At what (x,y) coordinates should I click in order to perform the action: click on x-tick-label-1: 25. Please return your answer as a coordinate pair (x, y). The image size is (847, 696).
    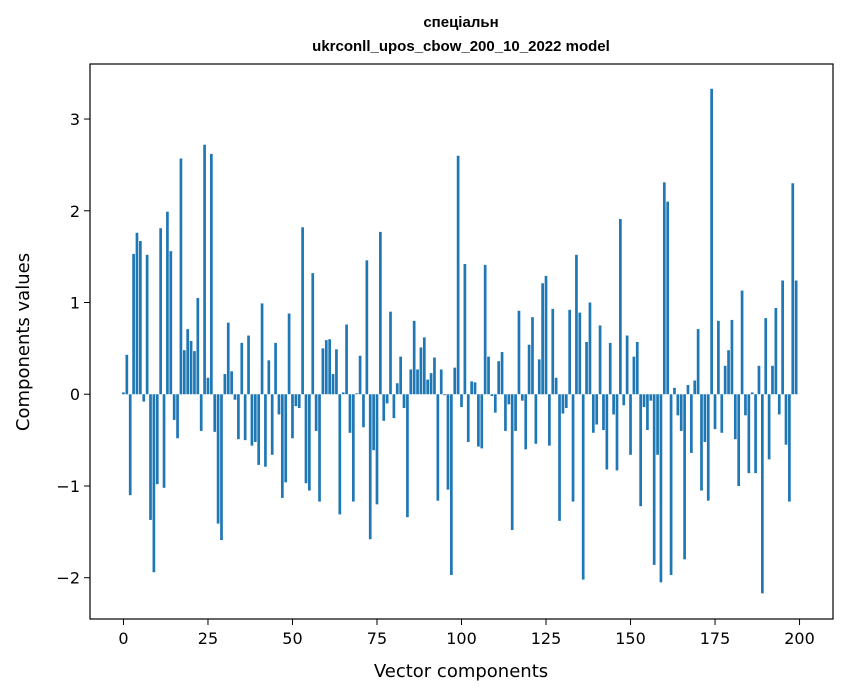
    Looking at the image, I should click on (208, 638).